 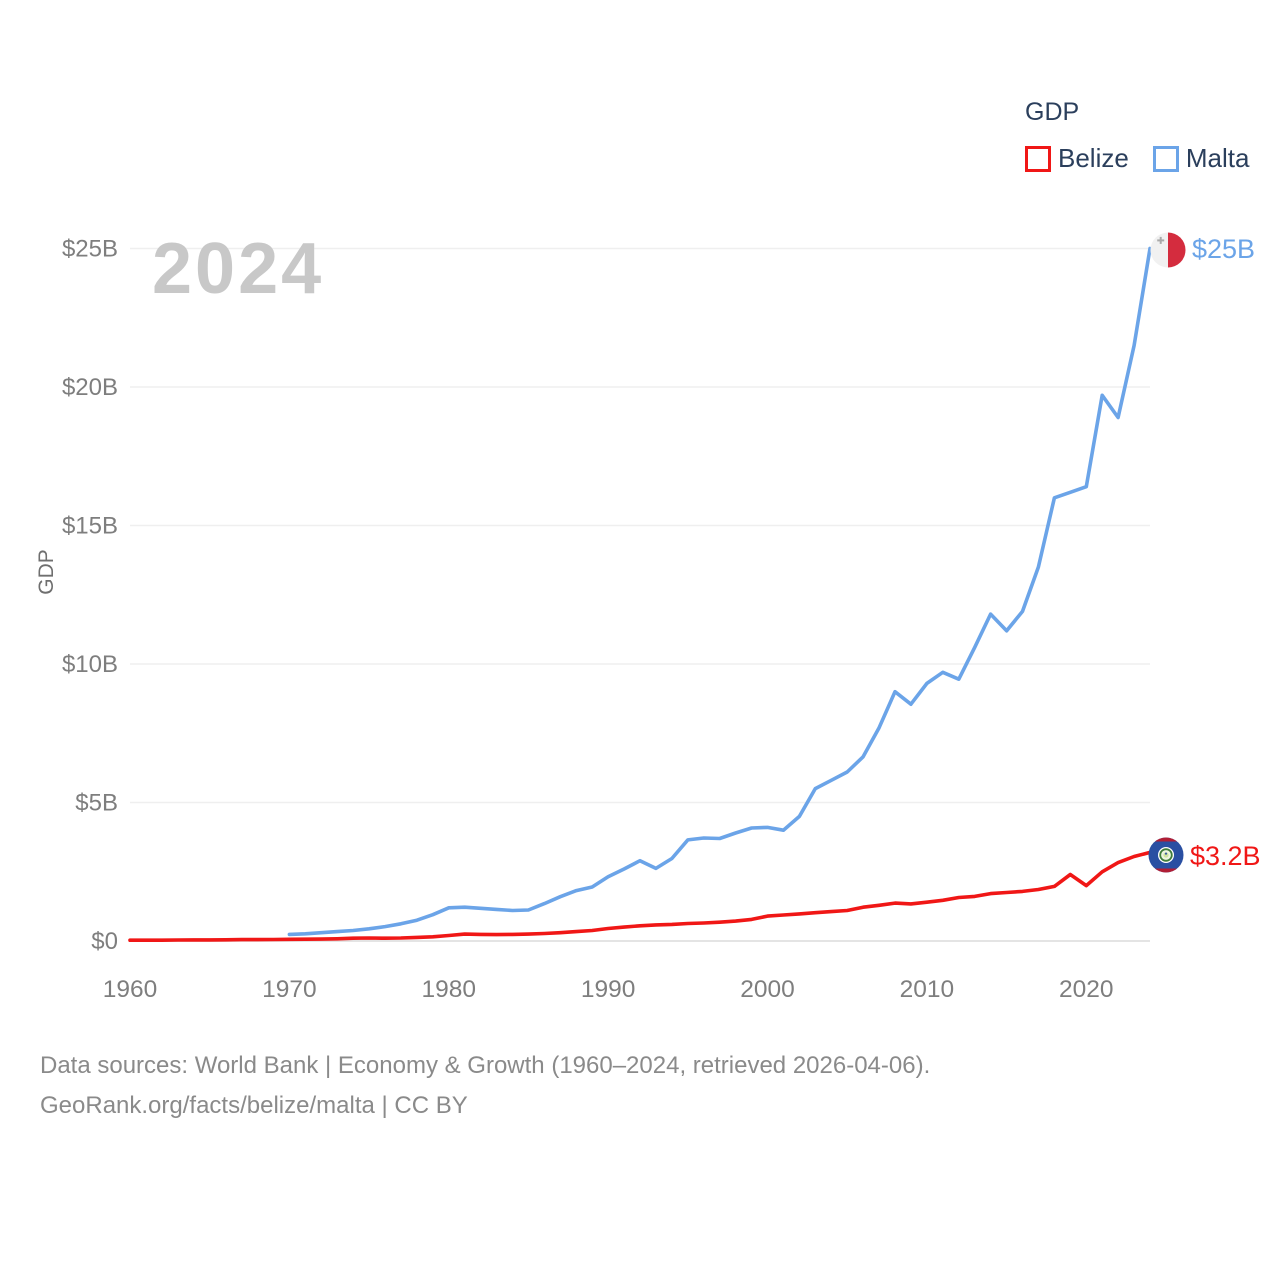 What do you see at coordinates (1038, 158) in the screenshot?
I see `belize-swatch-icon` at bounding box center [1038, 158].